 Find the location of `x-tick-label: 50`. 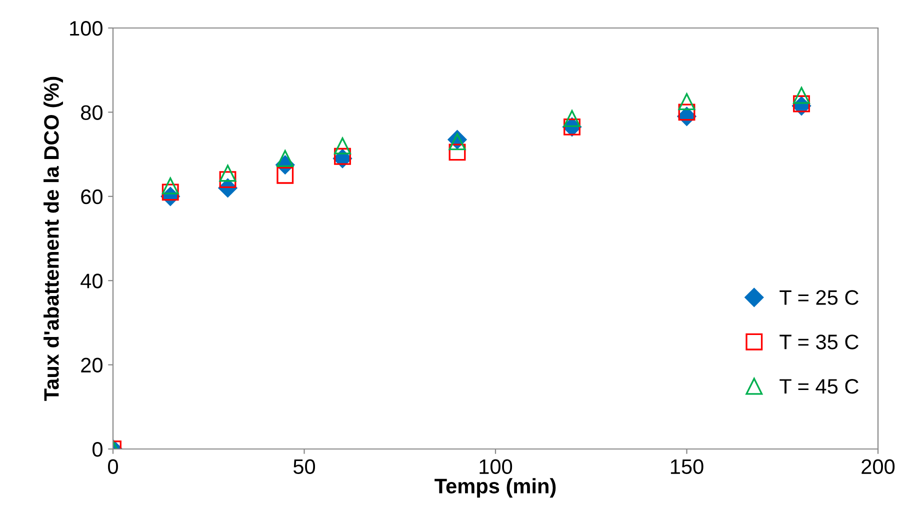

x-tick-label: 50 is located at coordinates (305, 466).